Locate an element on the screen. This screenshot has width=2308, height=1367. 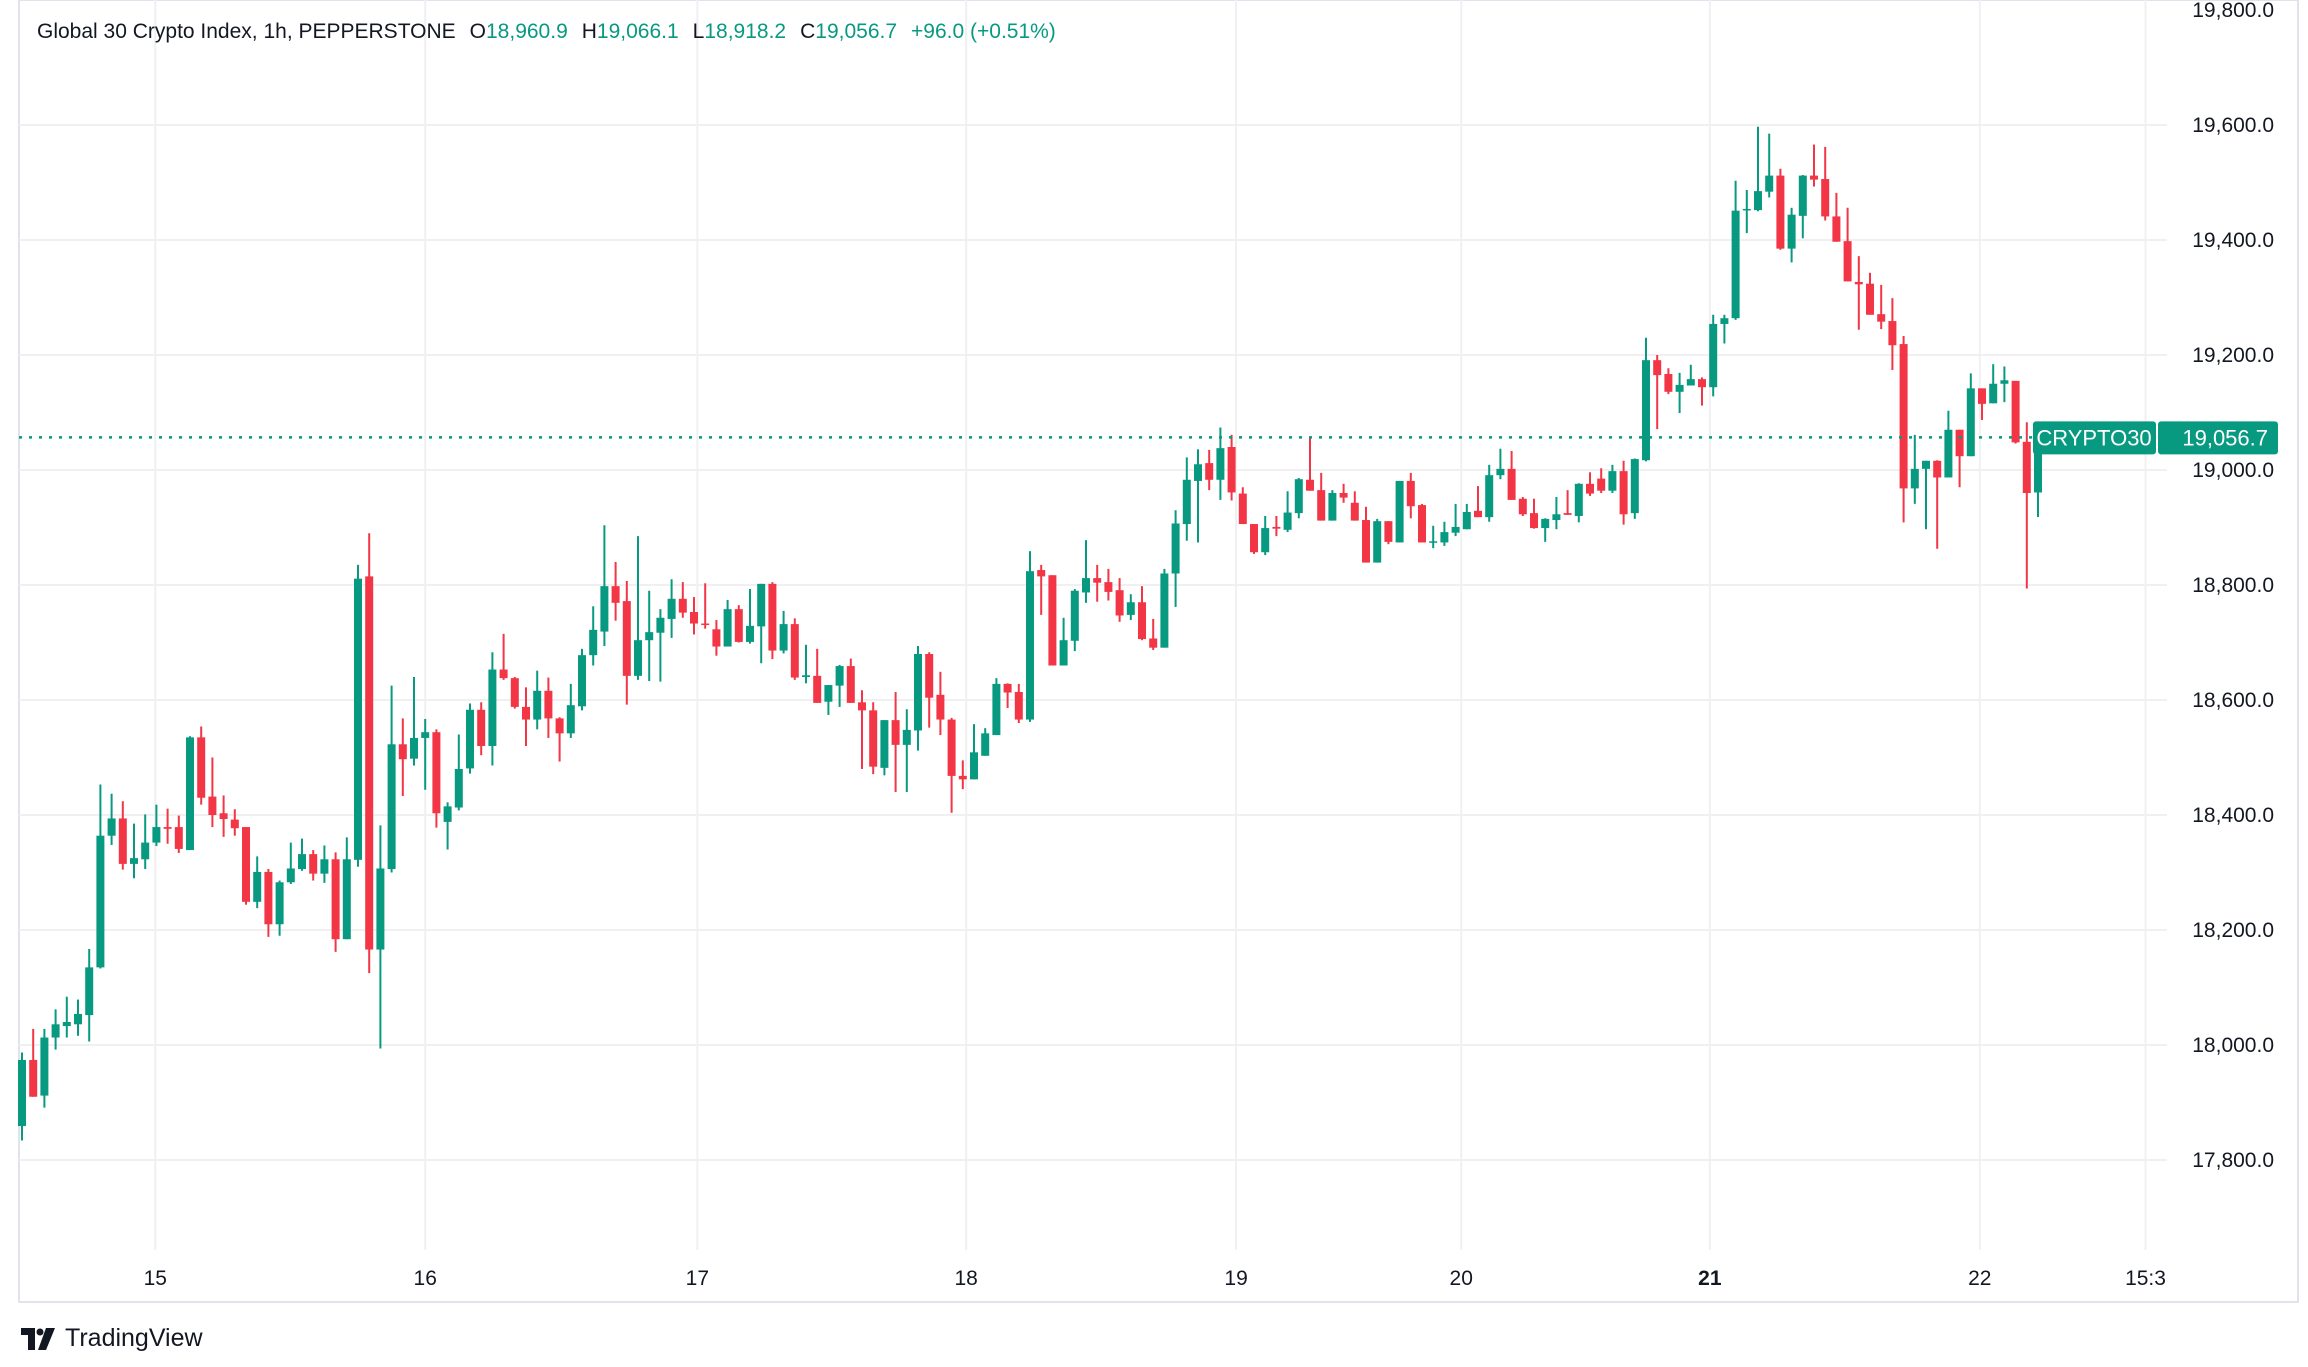
time-tick-label: 19 is located at coordinates (1235, 1278).